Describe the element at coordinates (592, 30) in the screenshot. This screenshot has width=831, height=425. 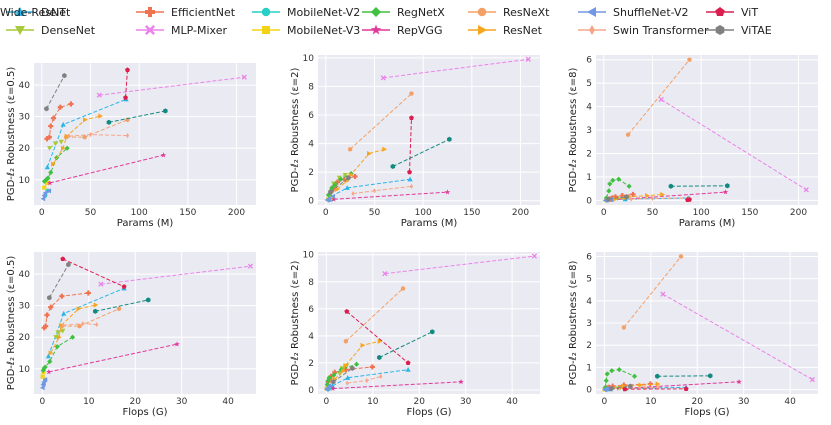
I see `legend-marker-swin-transformer` at that location.